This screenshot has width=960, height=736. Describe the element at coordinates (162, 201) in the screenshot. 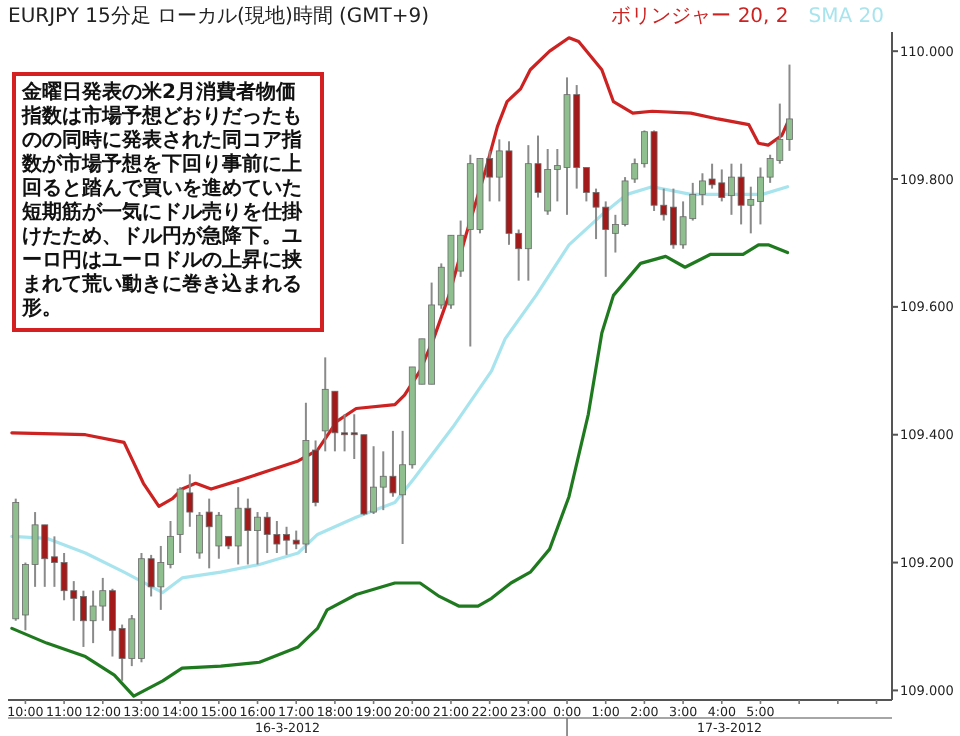

I see `text: 金曜日発表の米2月消費者物価指数は市場予想どおりだったものの同時に発表された同コア指数が市場予想を下回り事前に上回ると踏んで買いを進めていた短期筋が一気にドル売りを仕掛けたため、ドル円が急降下。ユーロ円はユーロドルの上昇に挟まれて荒い動きに巻き込まれる形。` at that location.